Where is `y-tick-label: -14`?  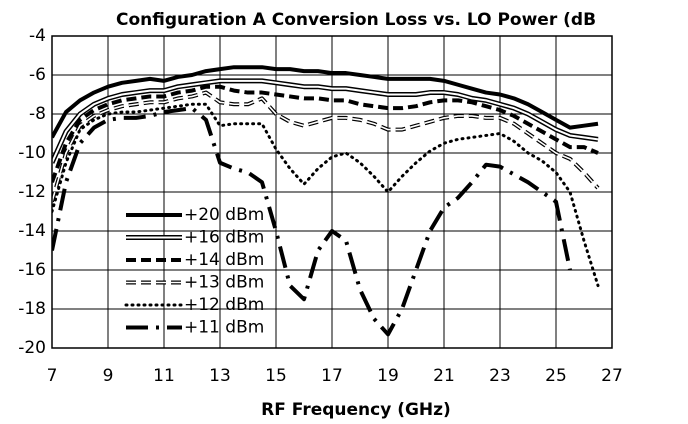 y-tick-label: -14 is located at coordinates (32, 231).